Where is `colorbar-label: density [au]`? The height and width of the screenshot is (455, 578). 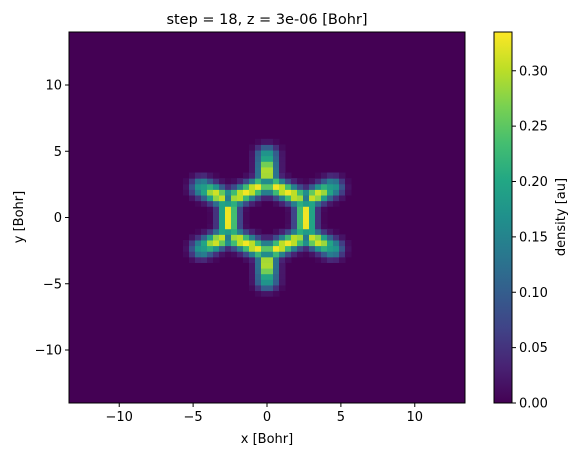 colorbar-label: density [au] is located at coordinates (561, 217).